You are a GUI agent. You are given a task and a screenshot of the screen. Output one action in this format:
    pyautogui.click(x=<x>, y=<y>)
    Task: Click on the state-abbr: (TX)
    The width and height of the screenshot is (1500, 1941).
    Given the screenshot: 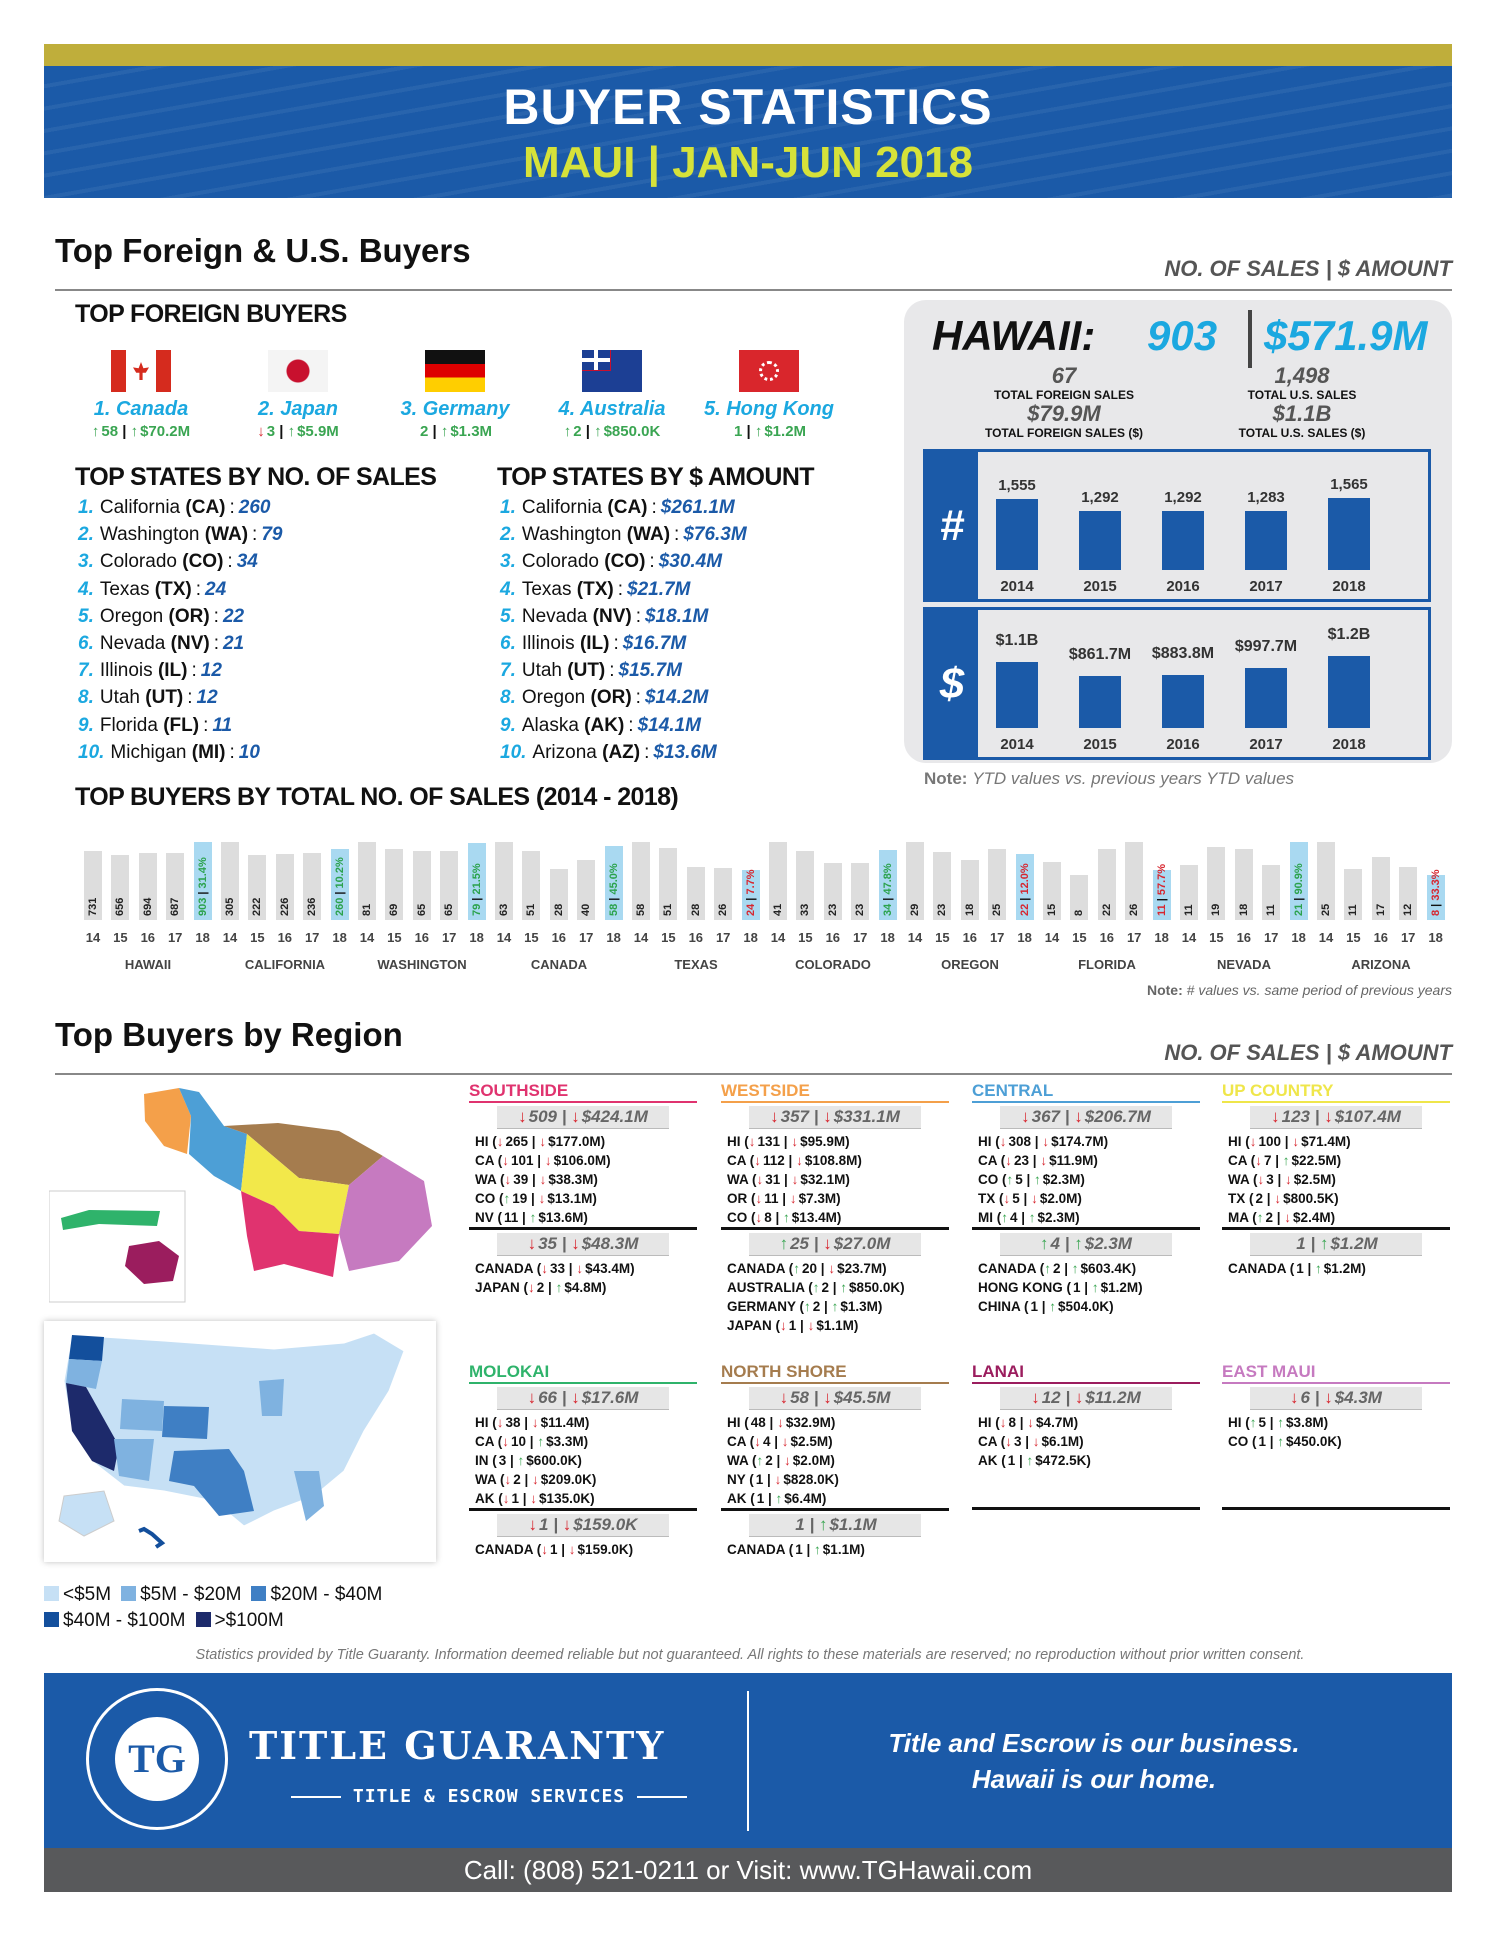 What is the action you would take?
    pyautogui.click(x=595, y=589)
    